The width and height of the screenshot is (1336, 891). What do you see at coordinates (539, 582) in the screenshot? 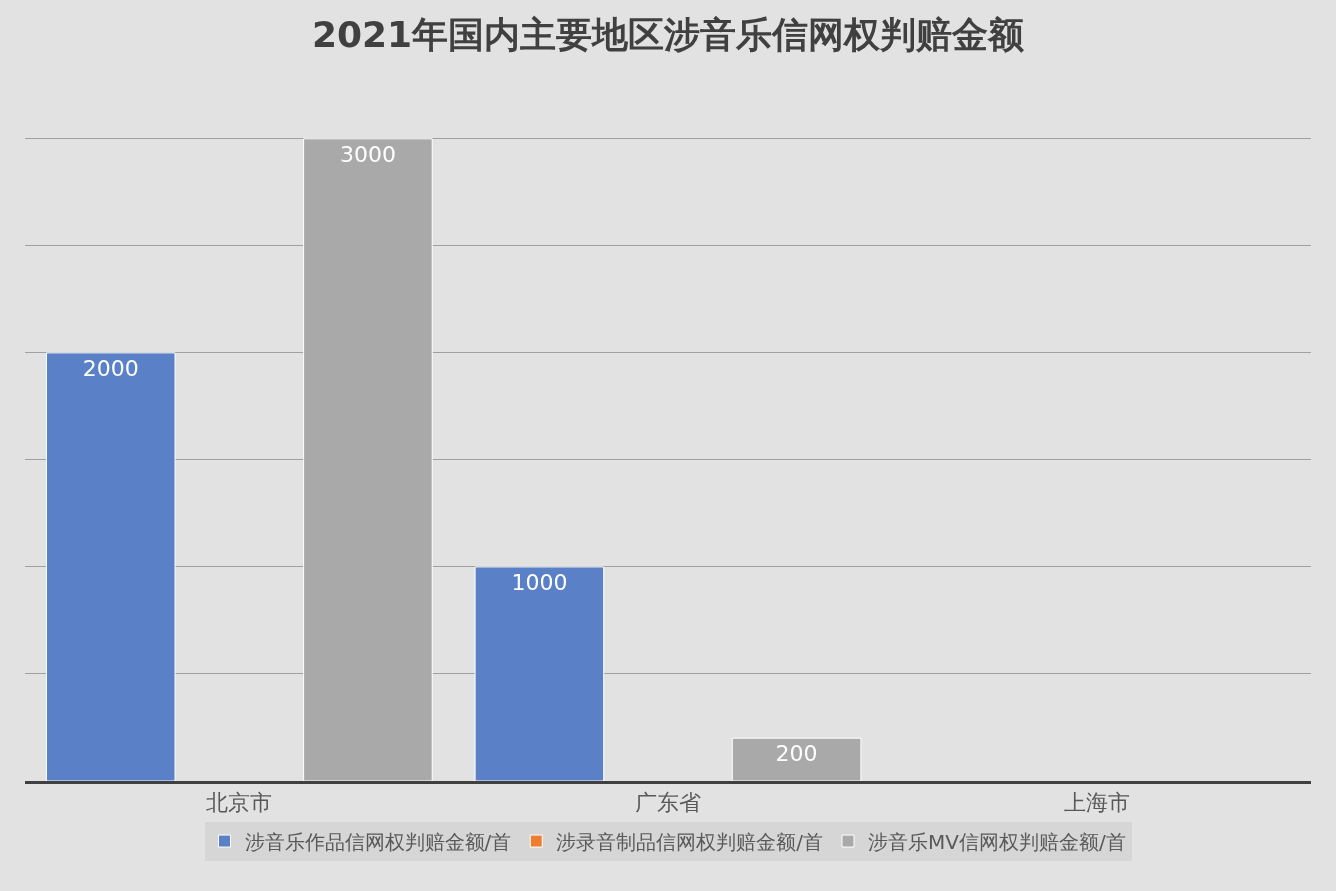
I see `data-label: 1000` at bounding box center [539, 582].